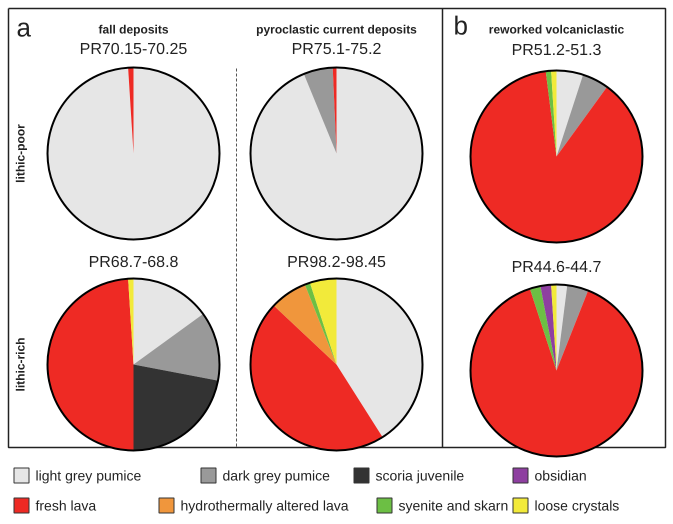 The height and width of the screenshot is (524, 673). I want to click on text: fall deposits, so click(133, 29).